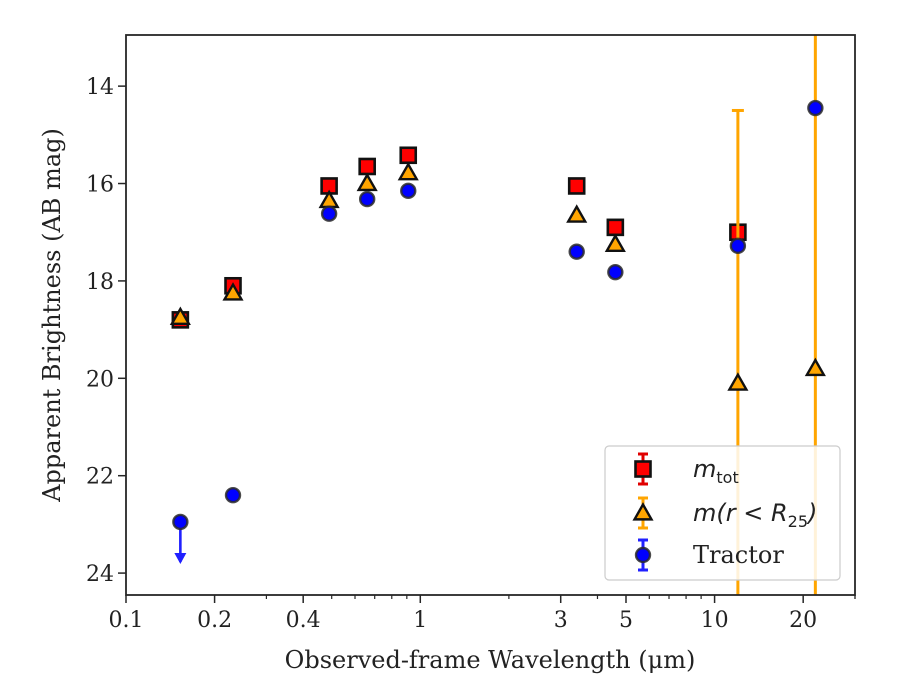 The image size is (900, 700). Describe the element at coordinates (715, 620) in the screenshot. I see `x-tick-label: 10` at that location.